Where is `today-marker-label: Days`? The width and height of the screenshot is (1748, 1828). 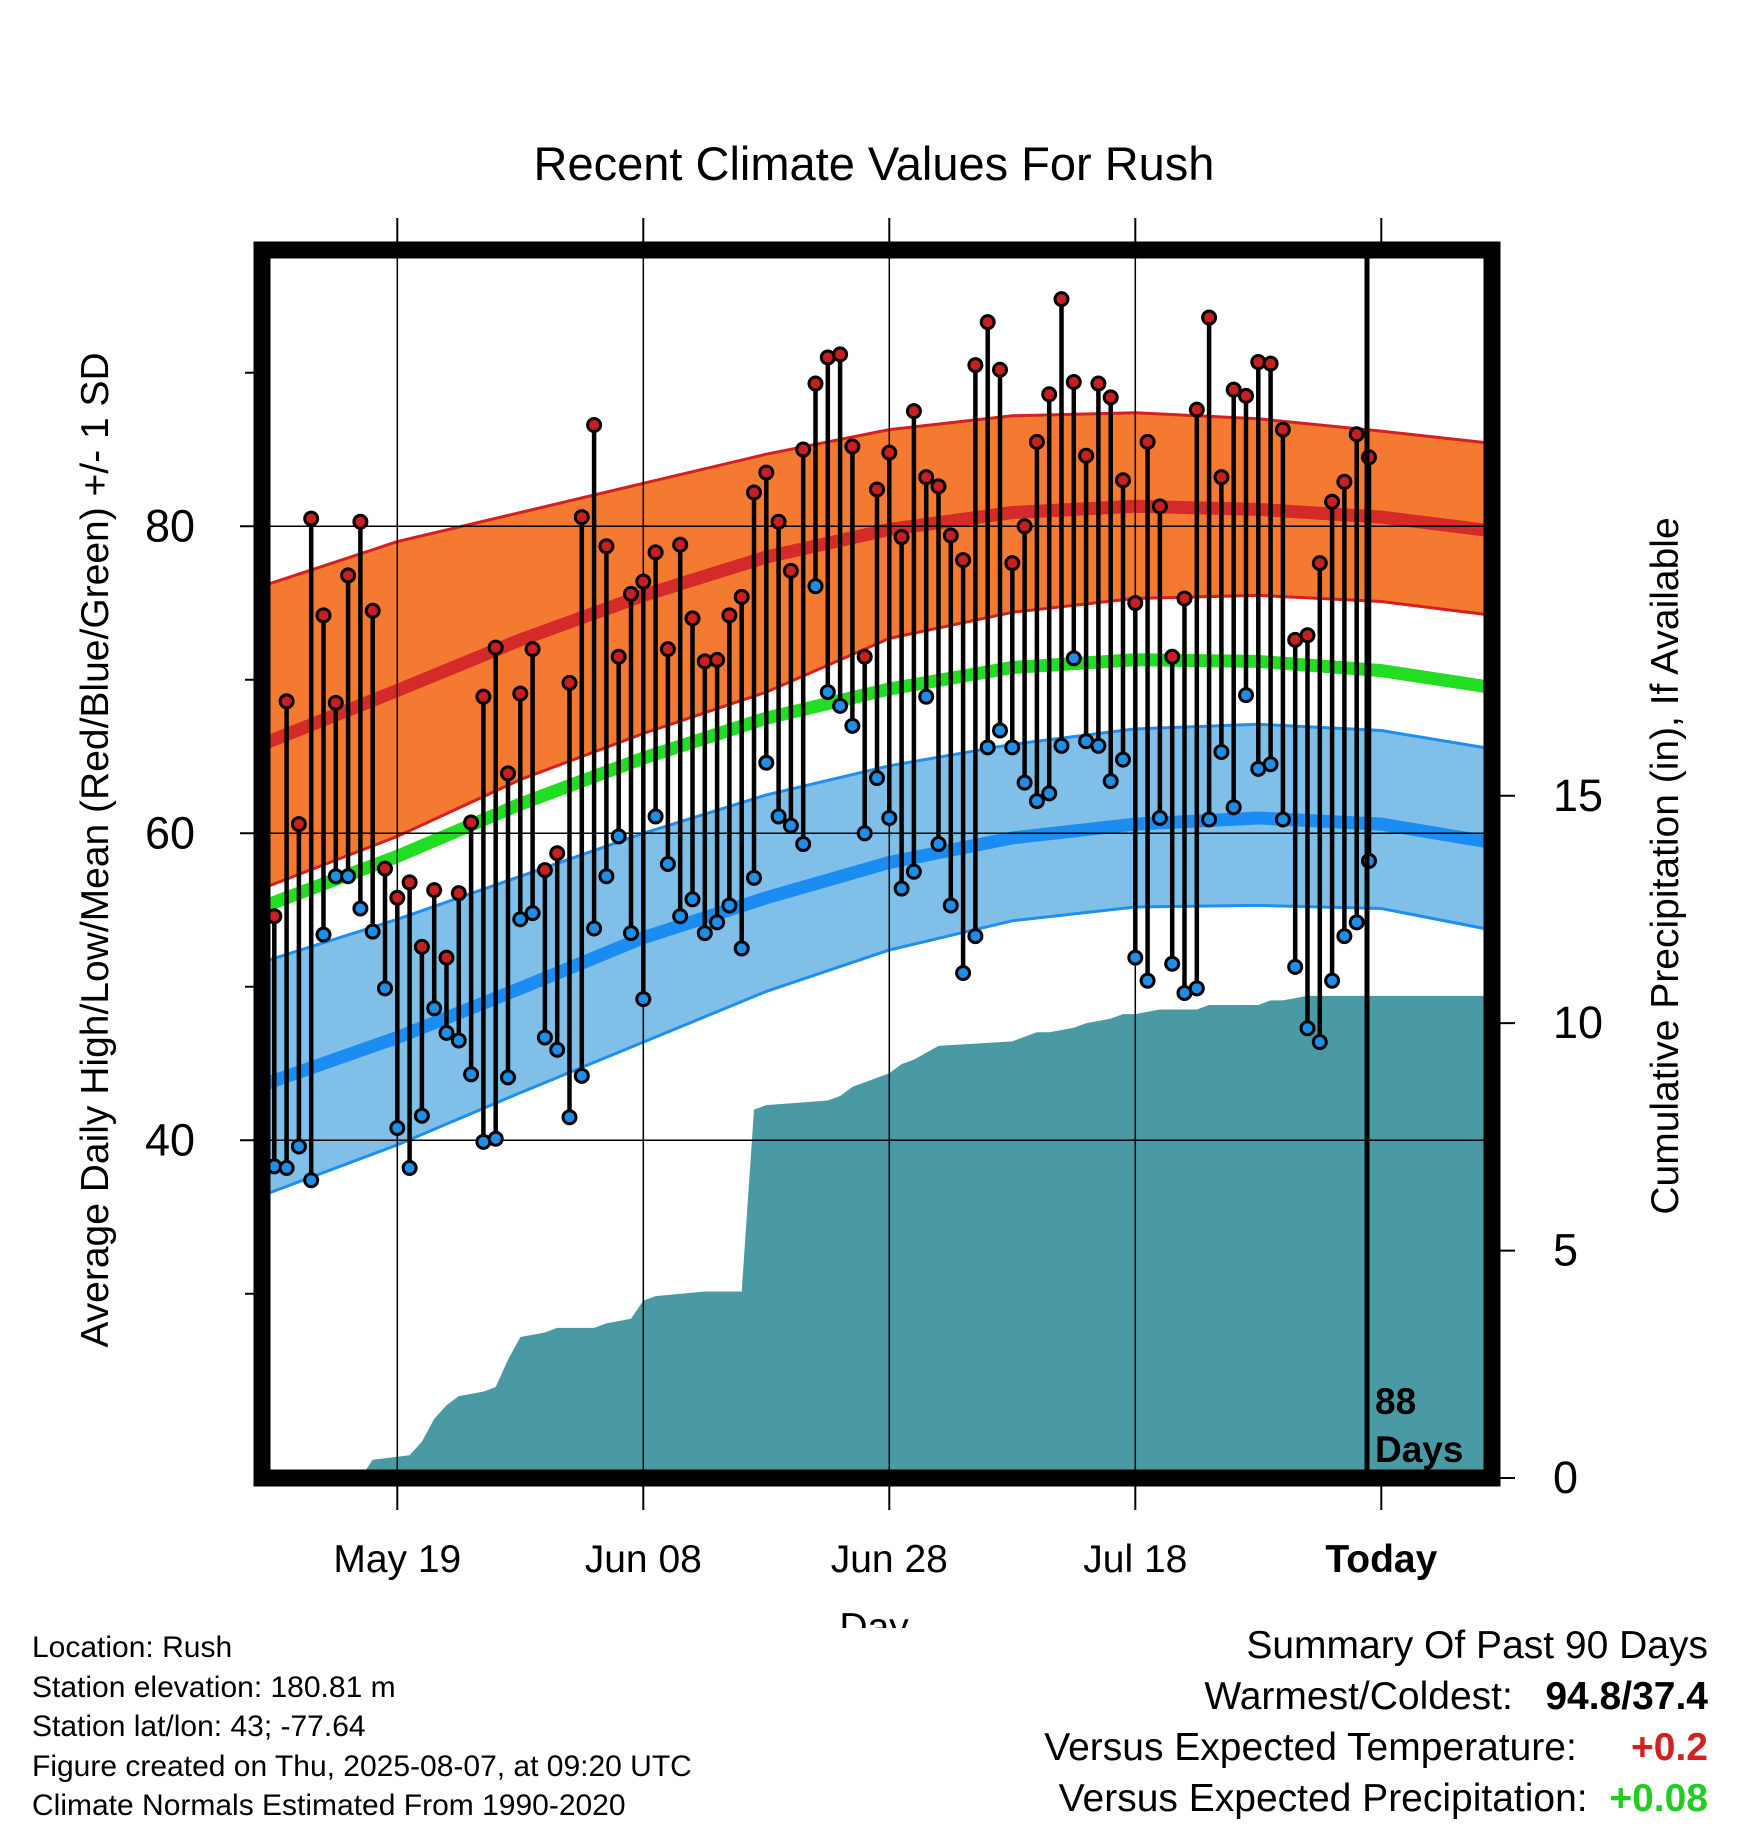 today-marker-label: Days is located at coordinates (1419, 1449).